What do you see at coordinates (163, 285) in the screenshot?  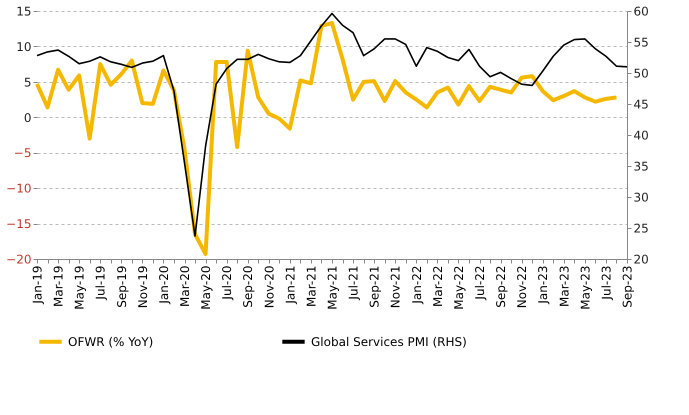 I see `x-tick-label: Jan-20` at bounding box center [163, 285].